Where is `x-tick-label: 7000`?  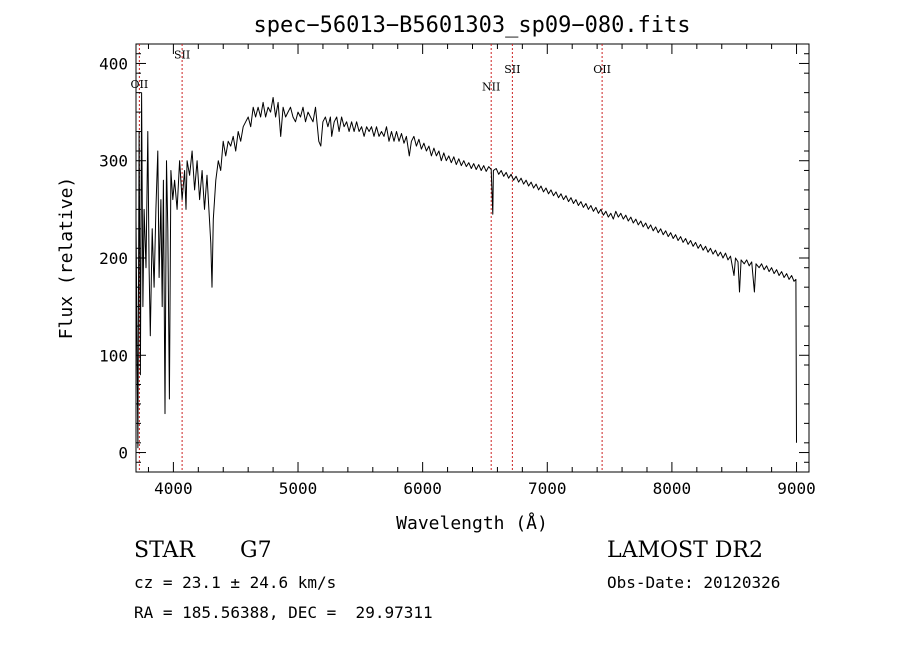 x-tick-label: 7000 is located at coordinates (547, 488).